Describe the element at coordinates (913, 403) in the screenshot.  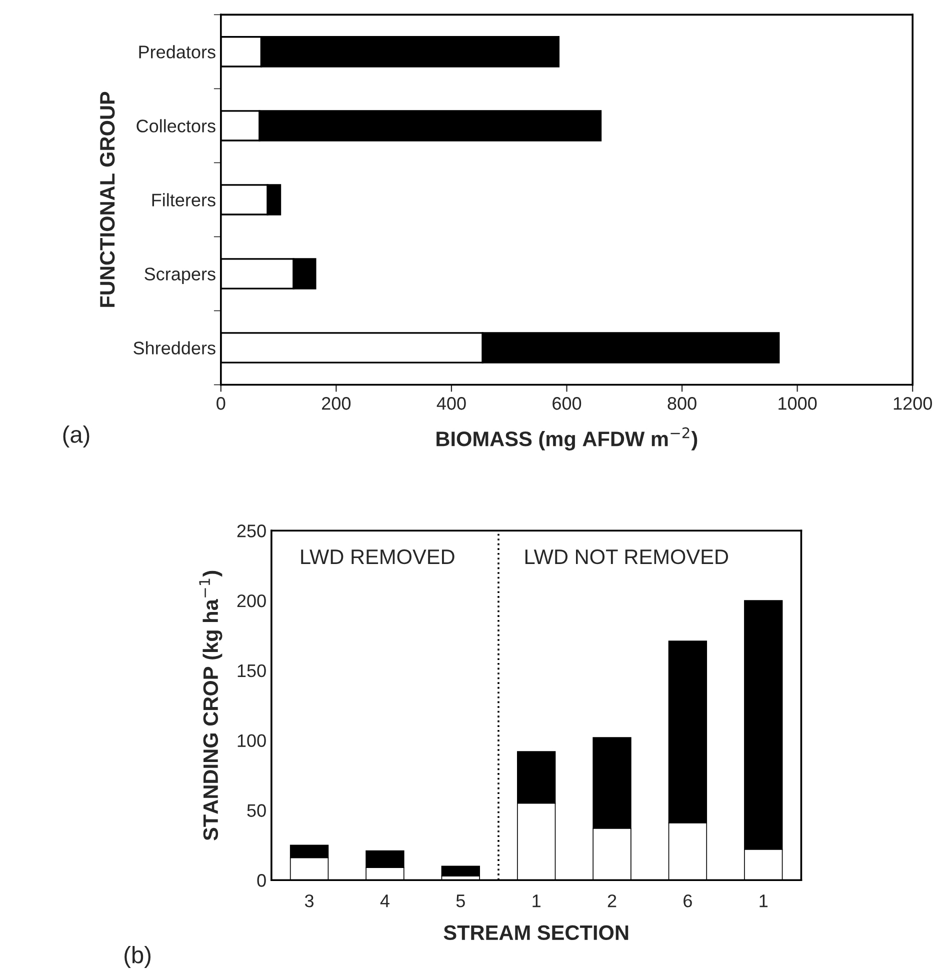
I see `x-tick-label: 1200` at that location.